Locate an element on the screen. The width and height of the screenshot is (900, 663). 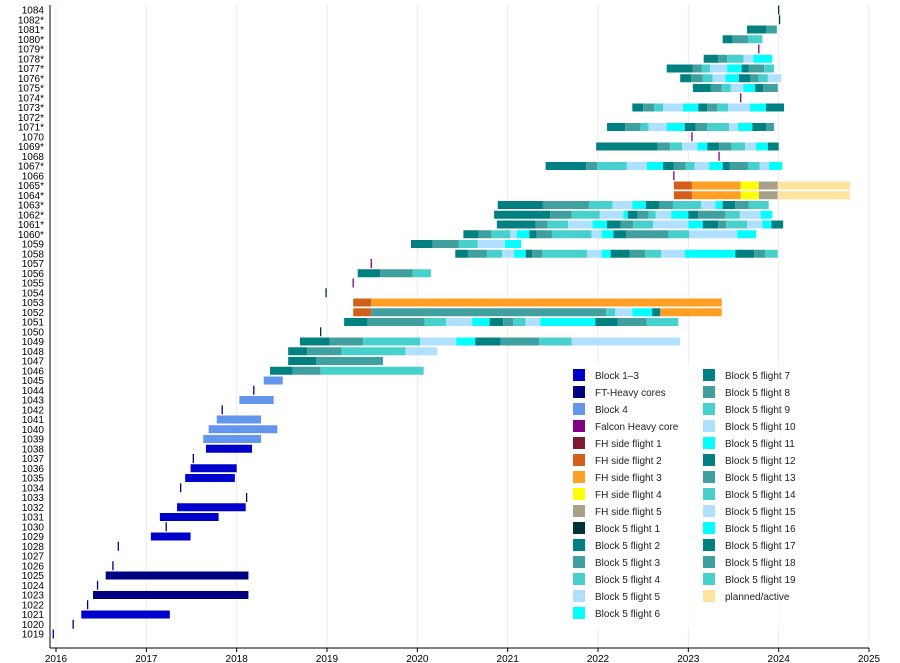
legend-label: Block 5 flight 8 is located at coordinates (757, 393).